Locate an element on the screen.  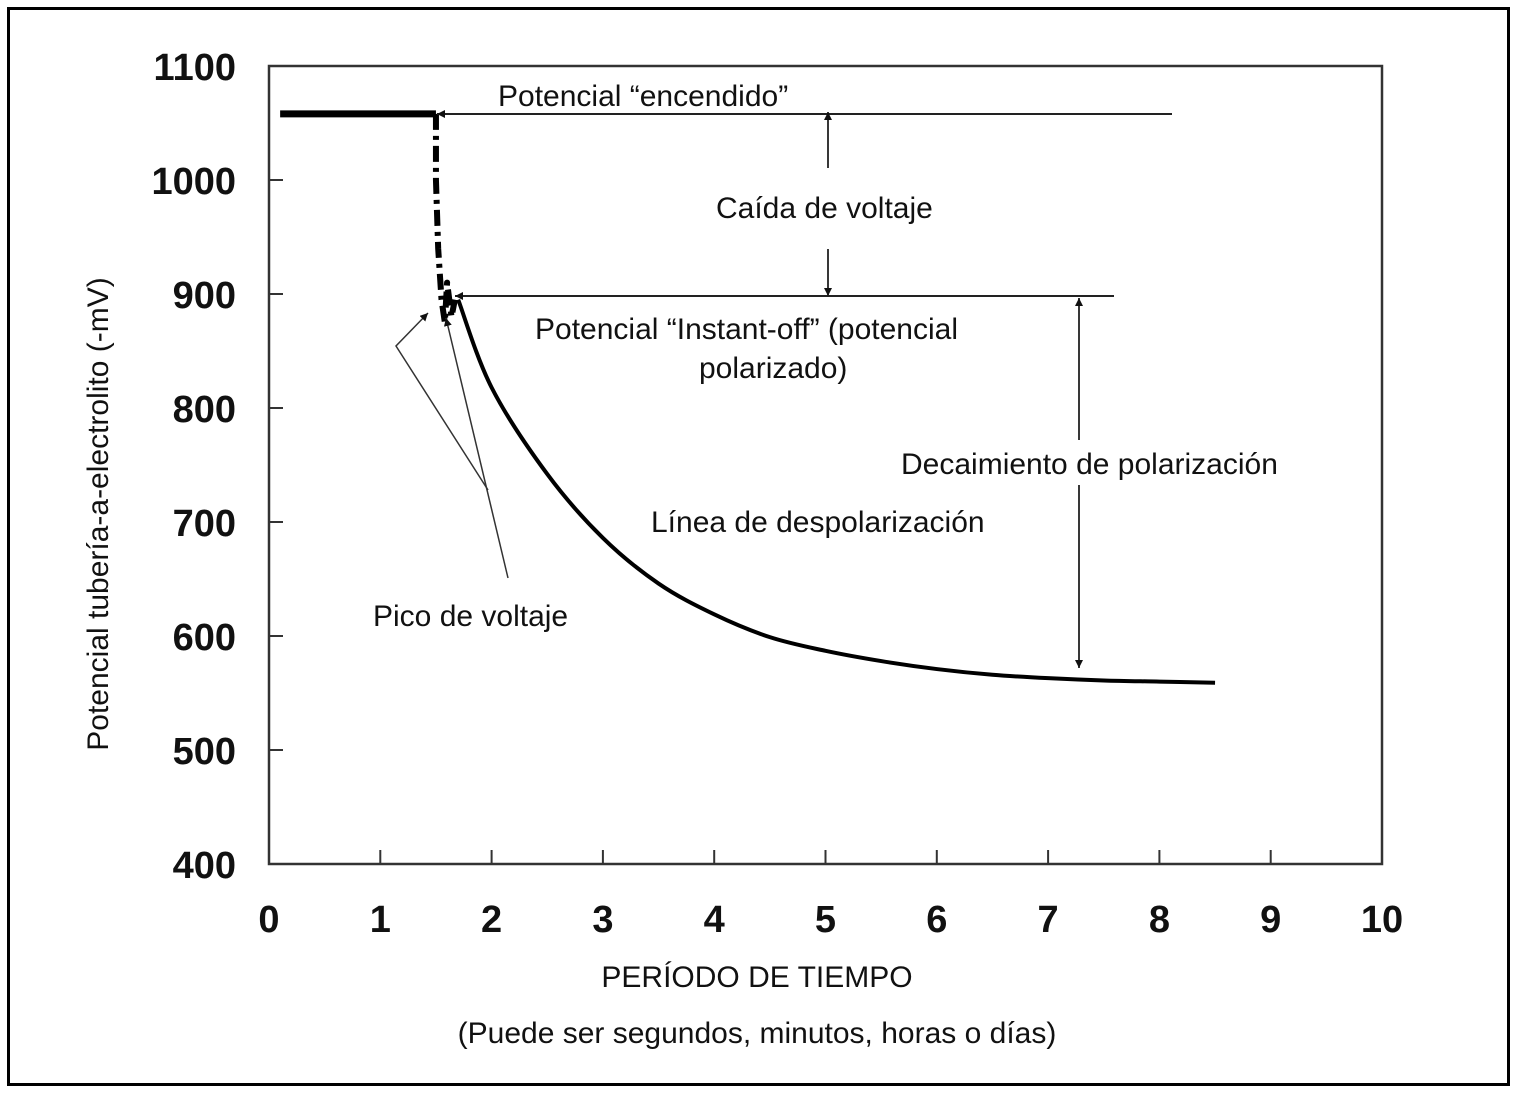
x-axis-label: PERÍODO DE TIEMPO is located at coordinates (756, 977).